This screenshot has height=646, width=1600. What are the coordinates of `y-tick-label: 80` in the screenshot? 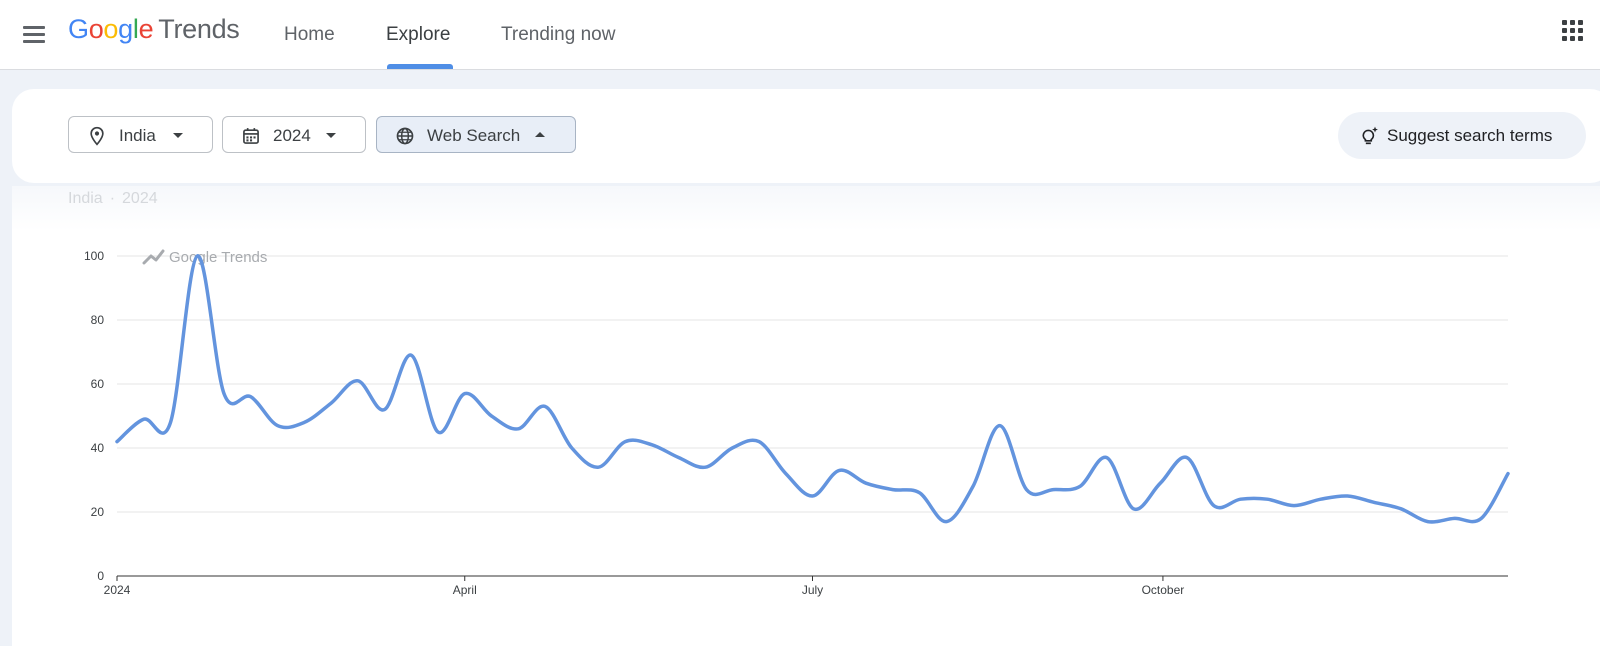 It's located at (98, 320).